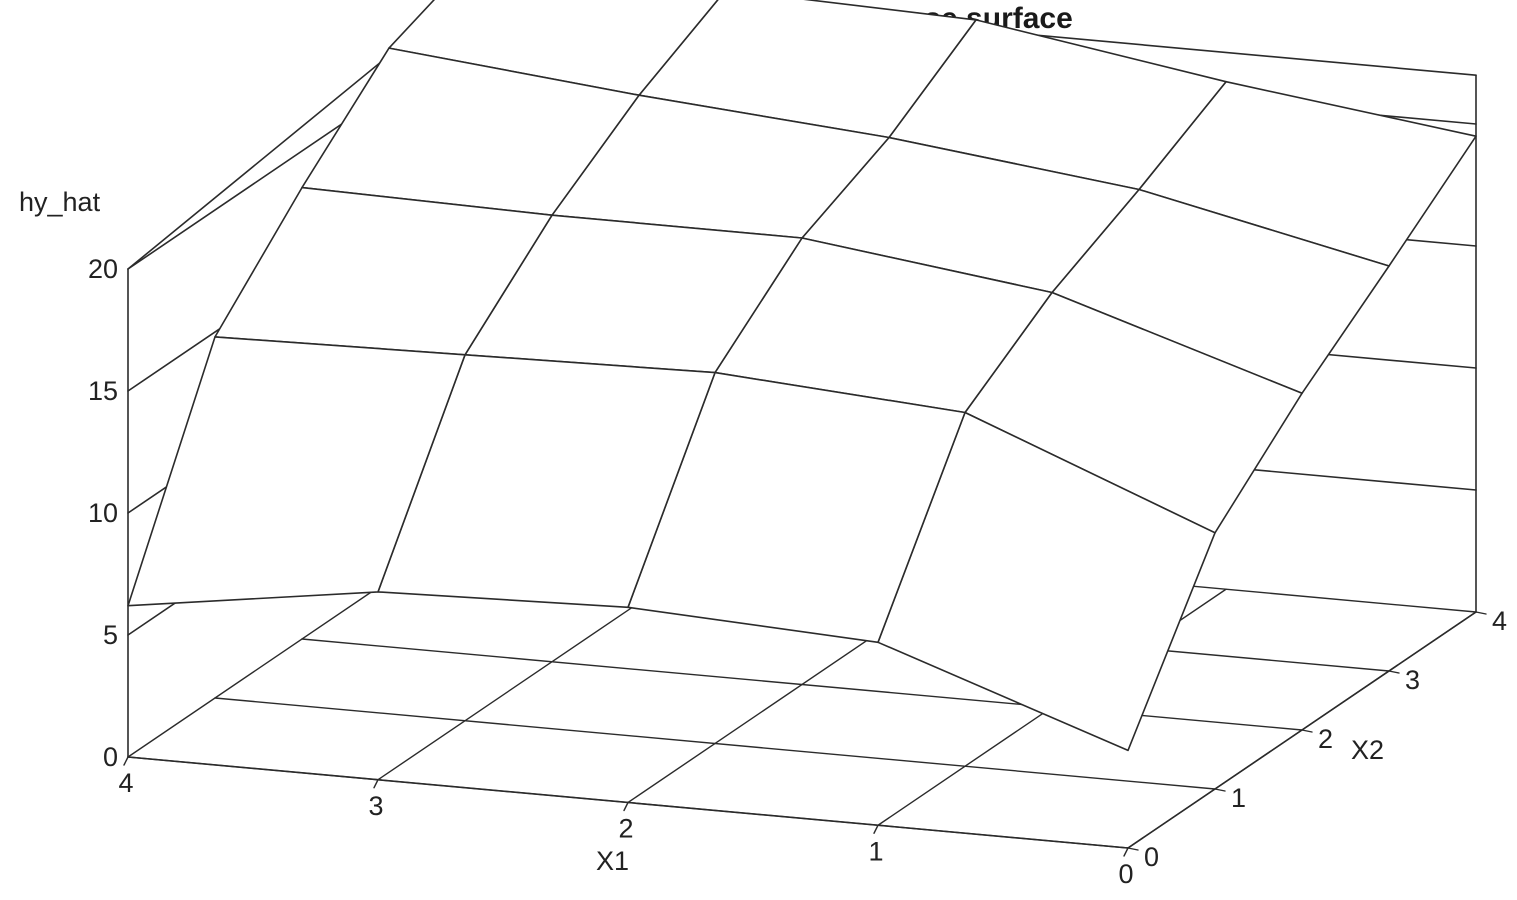 The width and height of the screenshot is (1517, 900). Describe the element at coordinates (875, 851) in the screenshot. I see `x1-tick-label: 1` at that location.